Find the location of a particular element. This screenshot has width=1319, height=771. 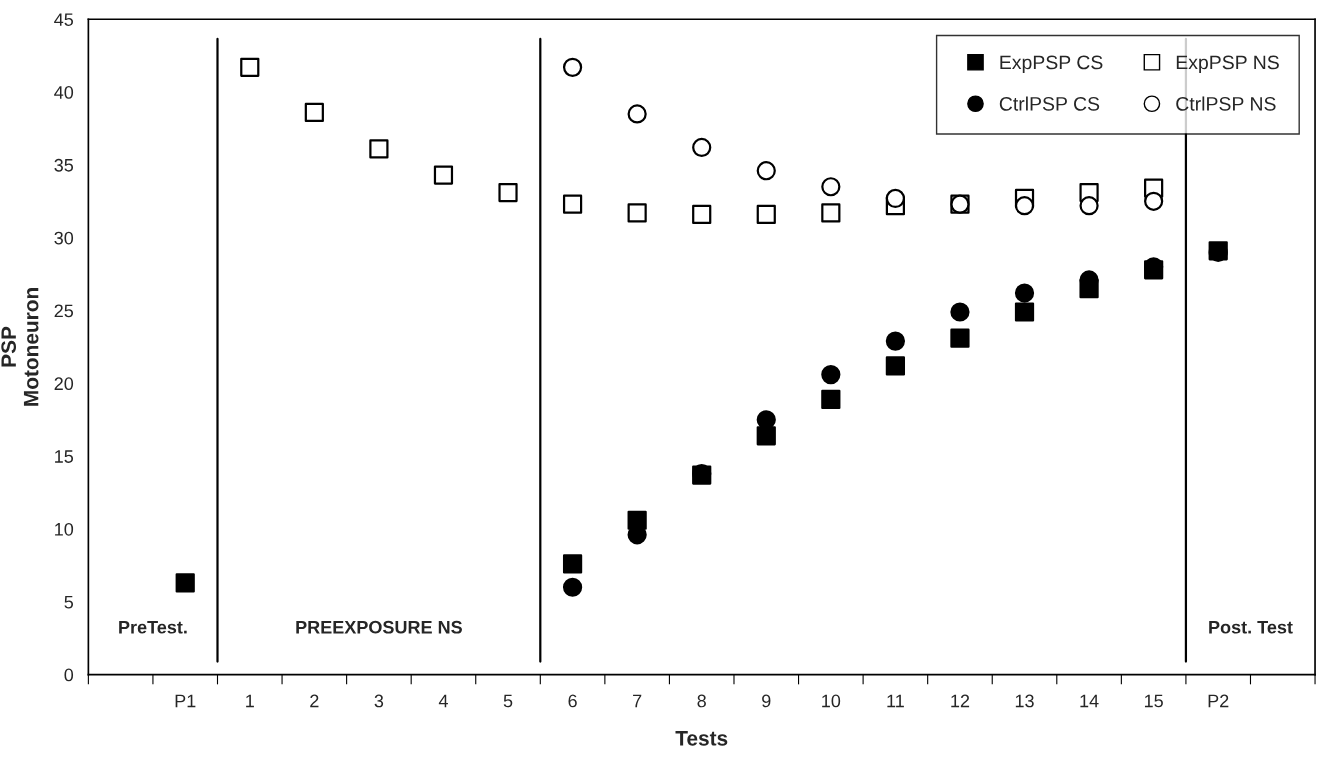

x-tick-label: 10 is located at coordinates (831, 701).